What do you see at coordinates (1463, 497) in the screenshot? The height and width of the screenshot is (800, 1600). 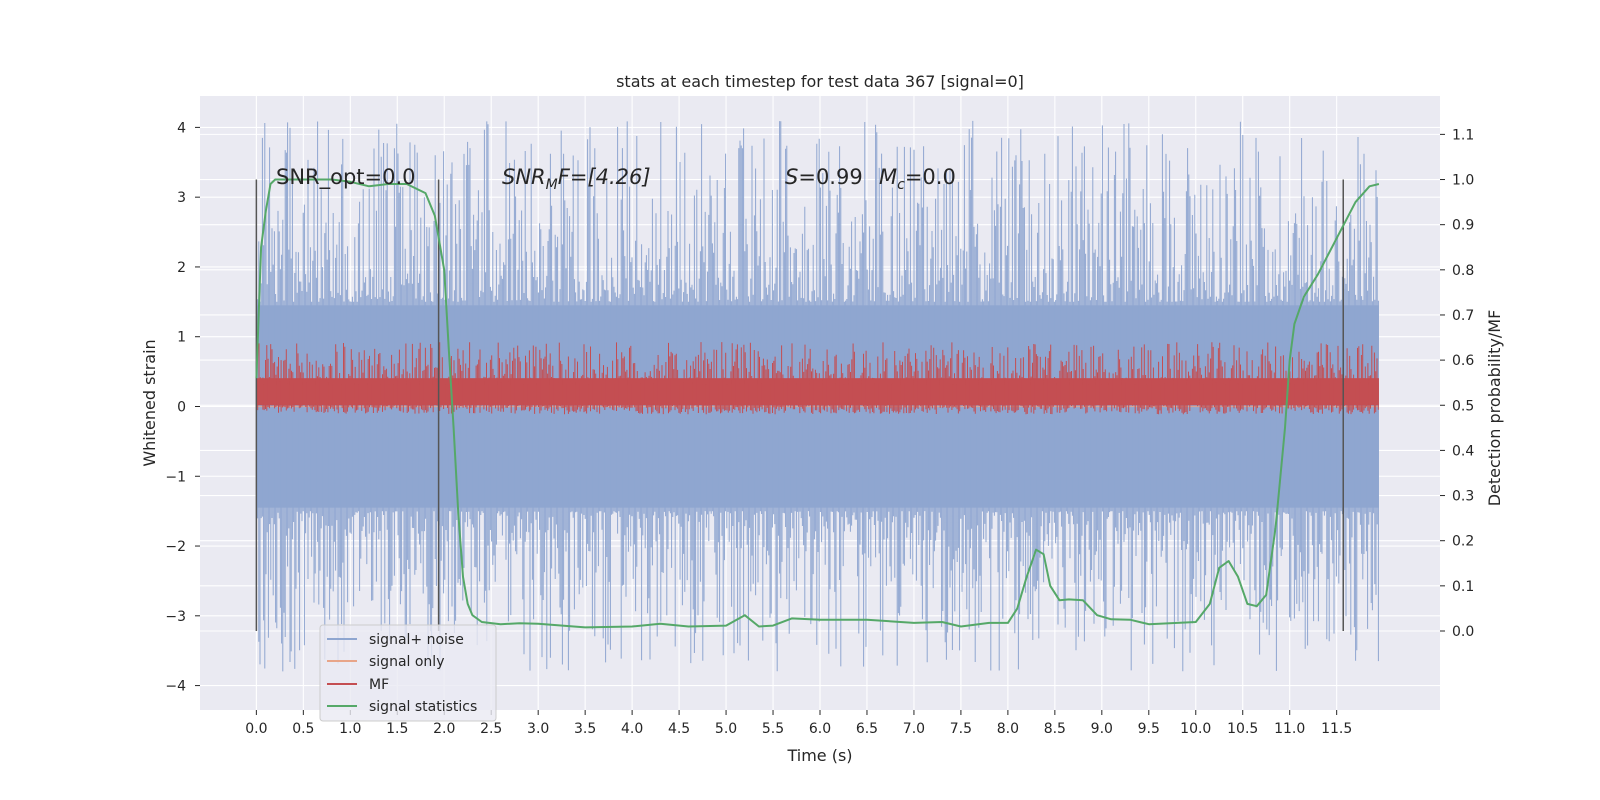 I see `y2-tick-label: 0.3` at bounding box center [1463, 497].